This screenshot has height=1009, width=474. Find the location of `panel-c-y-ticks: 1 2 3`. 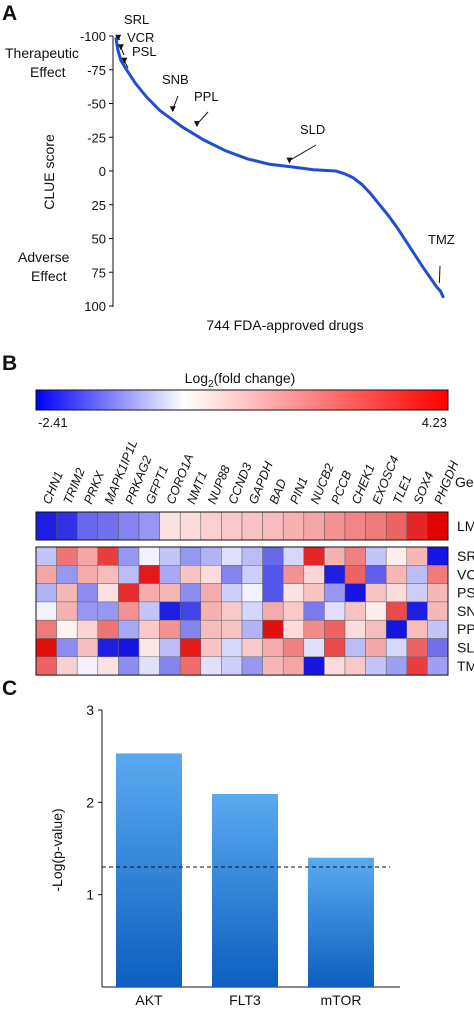

panel-c-y-ticks: 1 2 3 is located at coordinates (94, 802).